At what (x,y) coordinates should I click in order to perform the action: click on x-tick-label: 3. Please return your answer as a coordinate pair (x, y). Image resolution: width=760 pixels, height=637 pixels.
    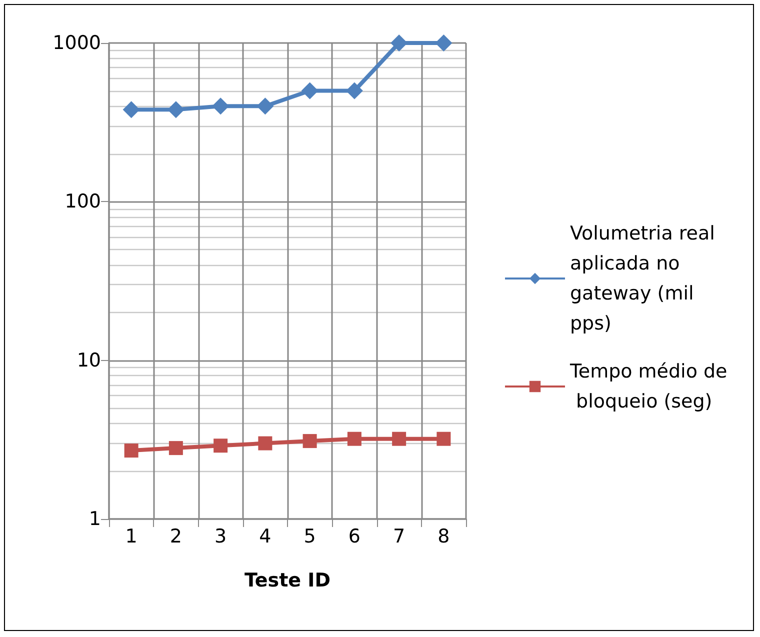
    Looking at the image, I should click on (220, 537).